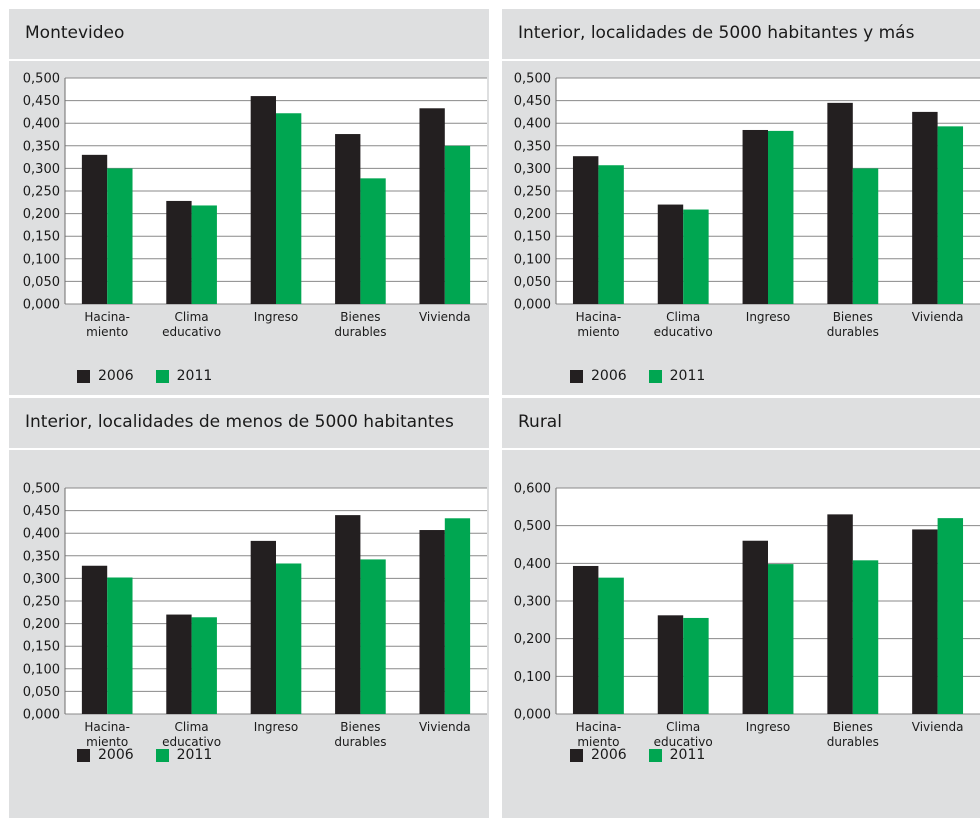  What do you see at coordinates (540, 422) in the screenshot?
I see `panel-title: Rural` at bounding box center [540, 422].